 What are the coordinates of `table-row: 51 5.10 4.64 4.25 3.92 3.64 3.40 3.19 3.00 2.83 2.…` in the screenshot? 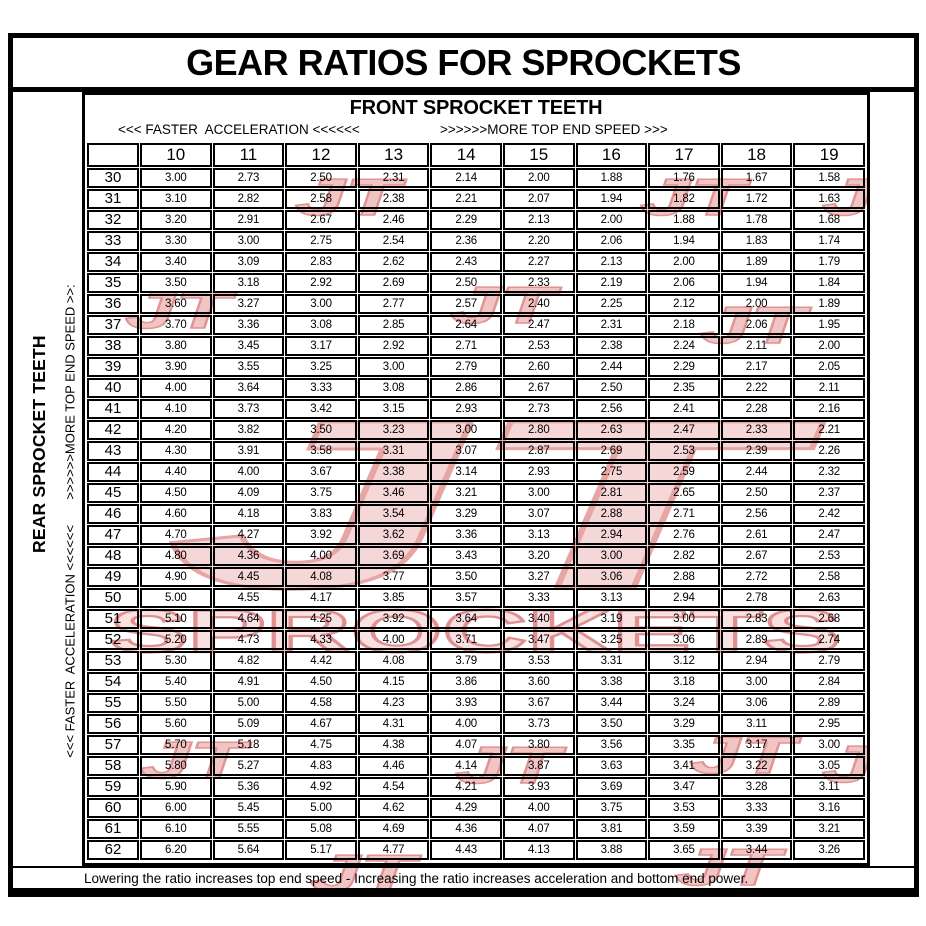 It's located at (476, 619).